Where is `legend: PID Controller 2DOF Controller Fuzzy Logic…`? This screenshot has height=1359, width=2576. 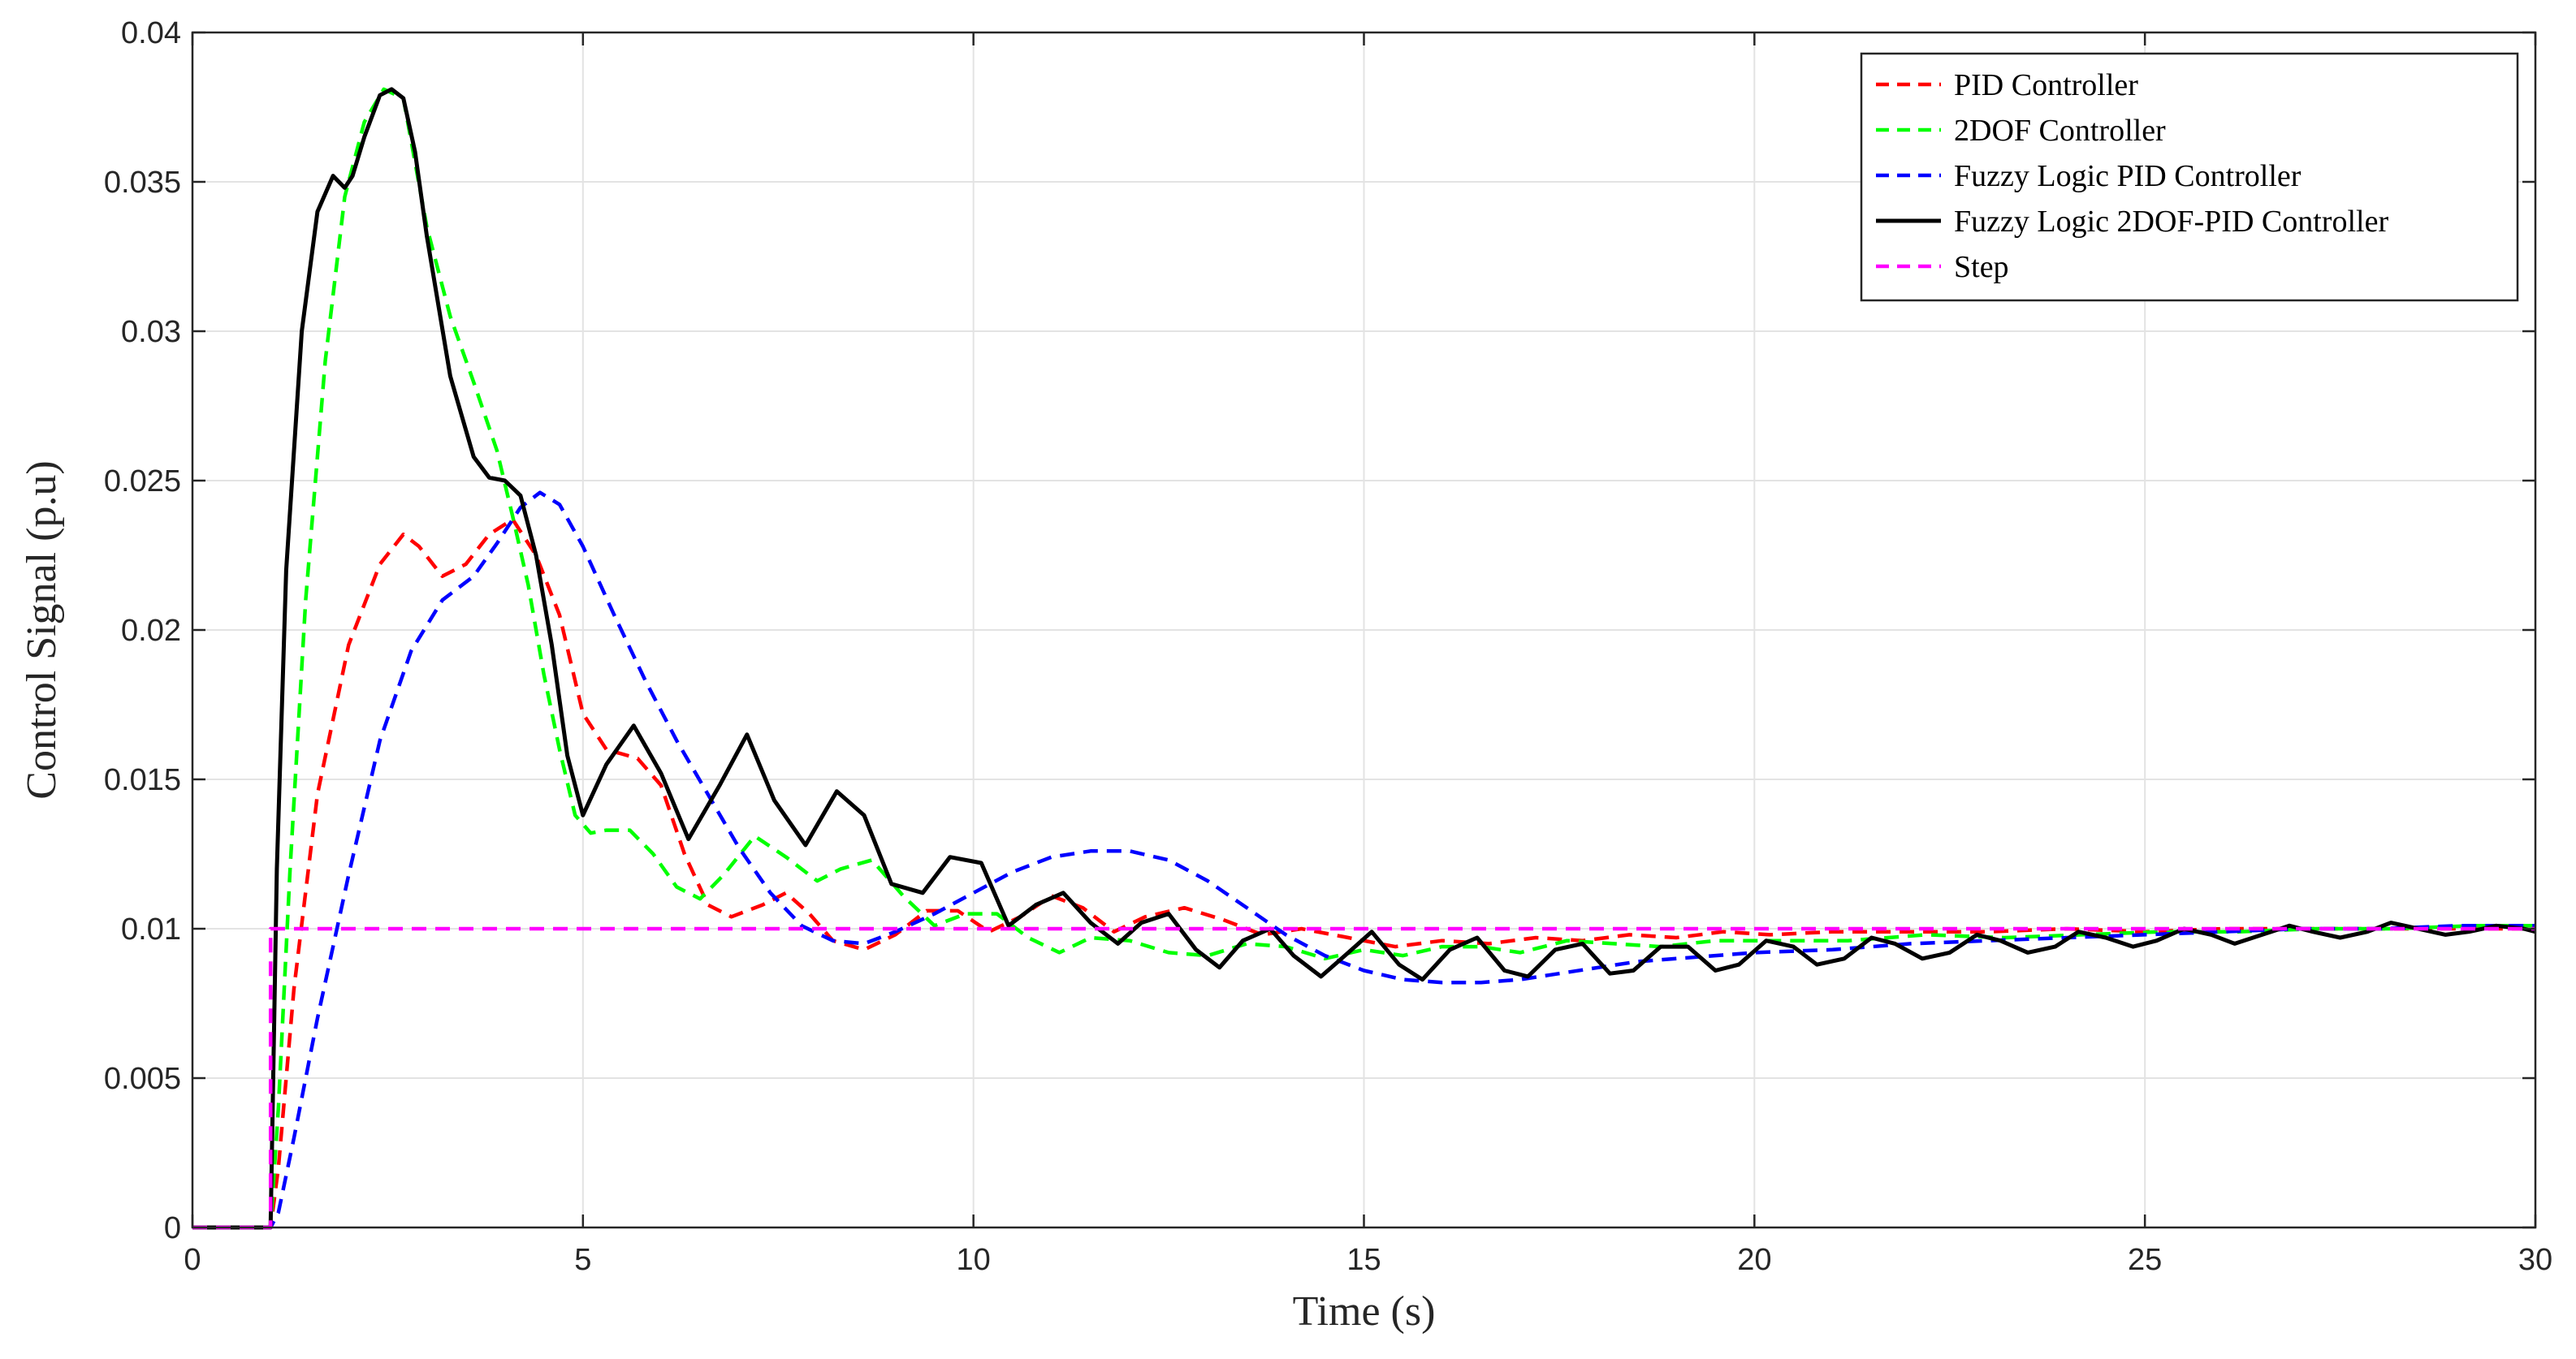
legend: PID Controller 2DOF Controller Fuzzy Logic… is located at coordinates (2189, 177).